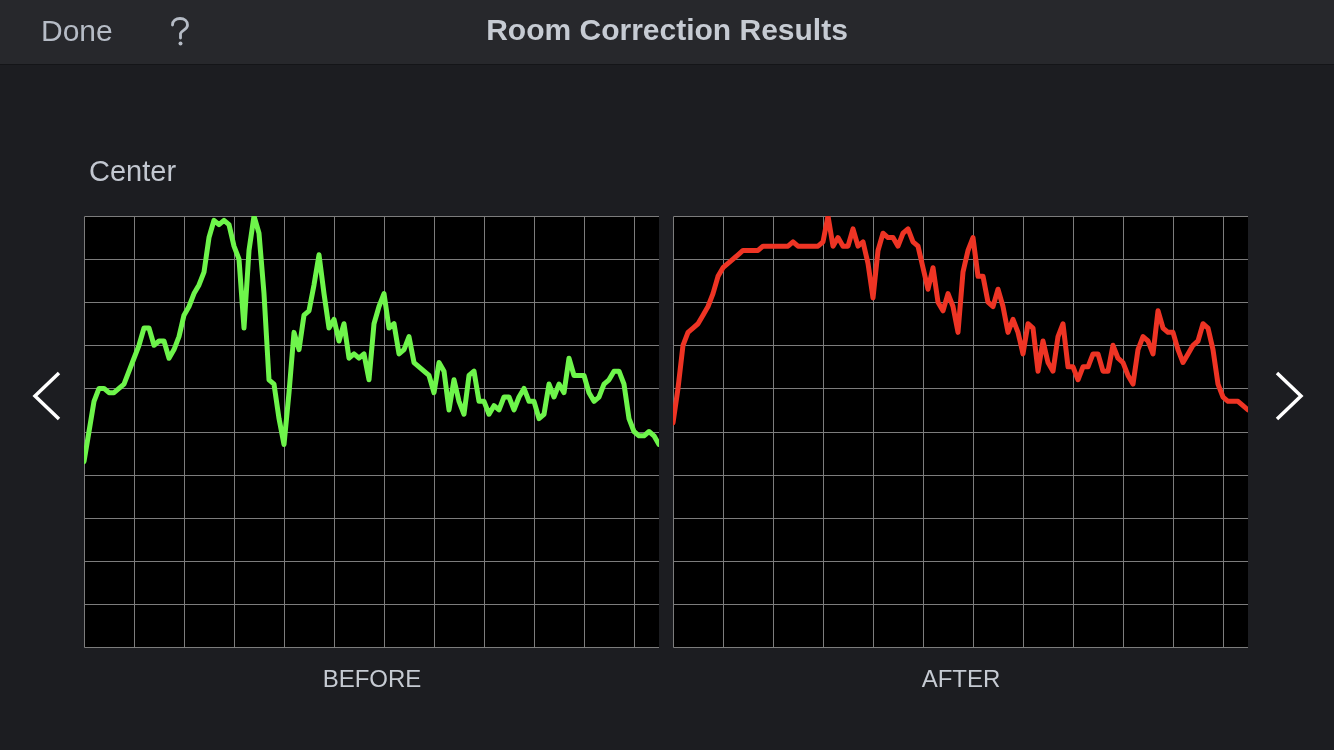  I want to click on x-axis-title: AFTER, so click(961, 678).